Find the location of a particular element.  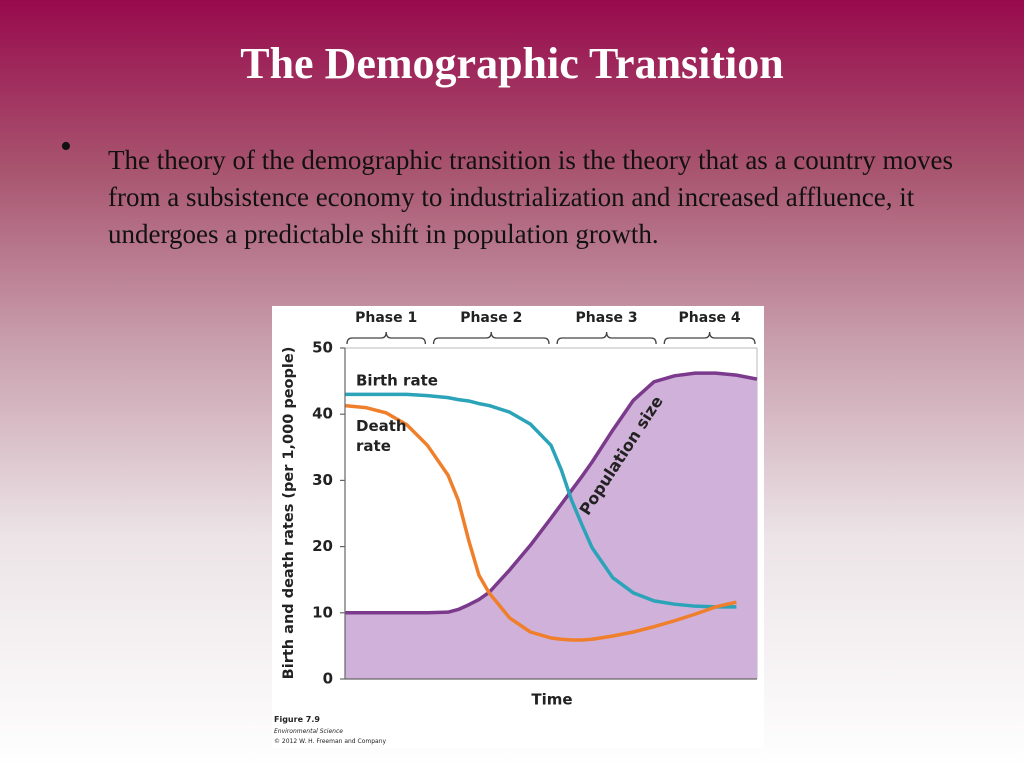

y-tick-label: 20 is located at coordinates (322, 546).